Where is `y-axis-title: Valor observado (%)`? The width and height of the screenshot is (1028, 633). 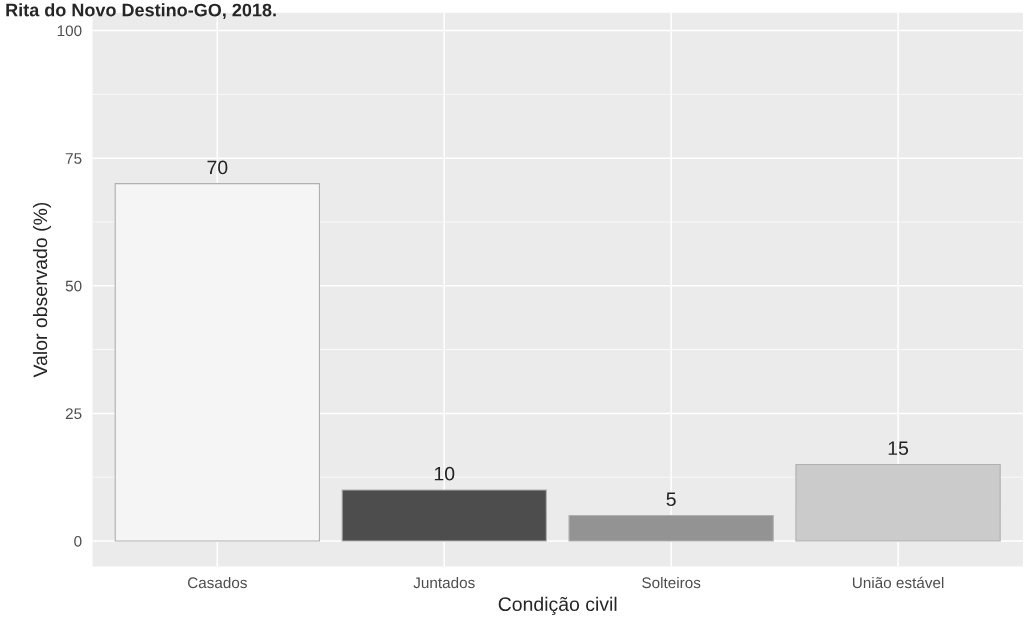
y-axis-title: Valor observado (%) is located at coordinates (42, 290).